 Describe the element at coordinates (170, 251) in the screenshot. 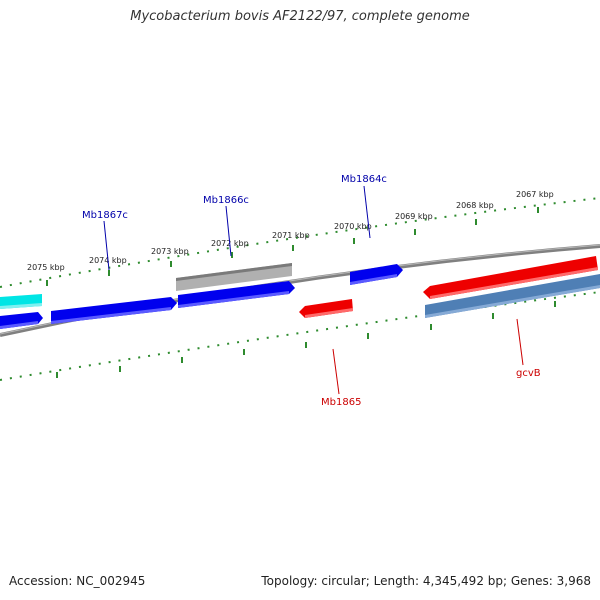

I see `tick-label-2073: 2073 kbp` at that location.